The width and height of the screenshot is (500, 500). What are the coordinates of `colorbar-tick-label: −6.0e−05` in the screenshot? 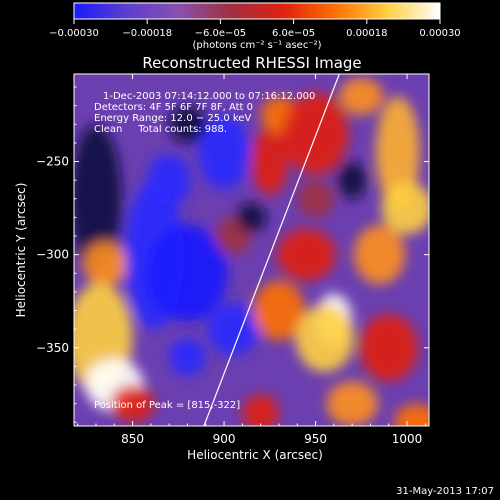 It's located at (221, 33).